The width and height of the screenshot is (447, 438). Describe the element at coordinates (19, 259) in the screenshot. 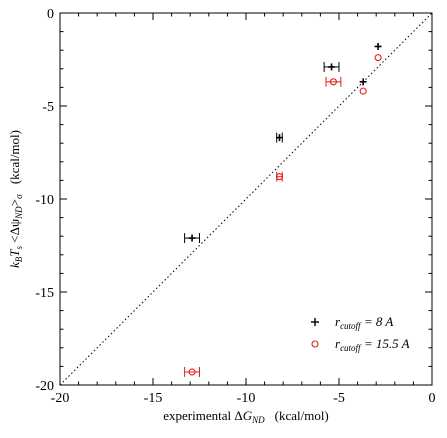

I see `y-axis-label-k-sub: B` at that location.